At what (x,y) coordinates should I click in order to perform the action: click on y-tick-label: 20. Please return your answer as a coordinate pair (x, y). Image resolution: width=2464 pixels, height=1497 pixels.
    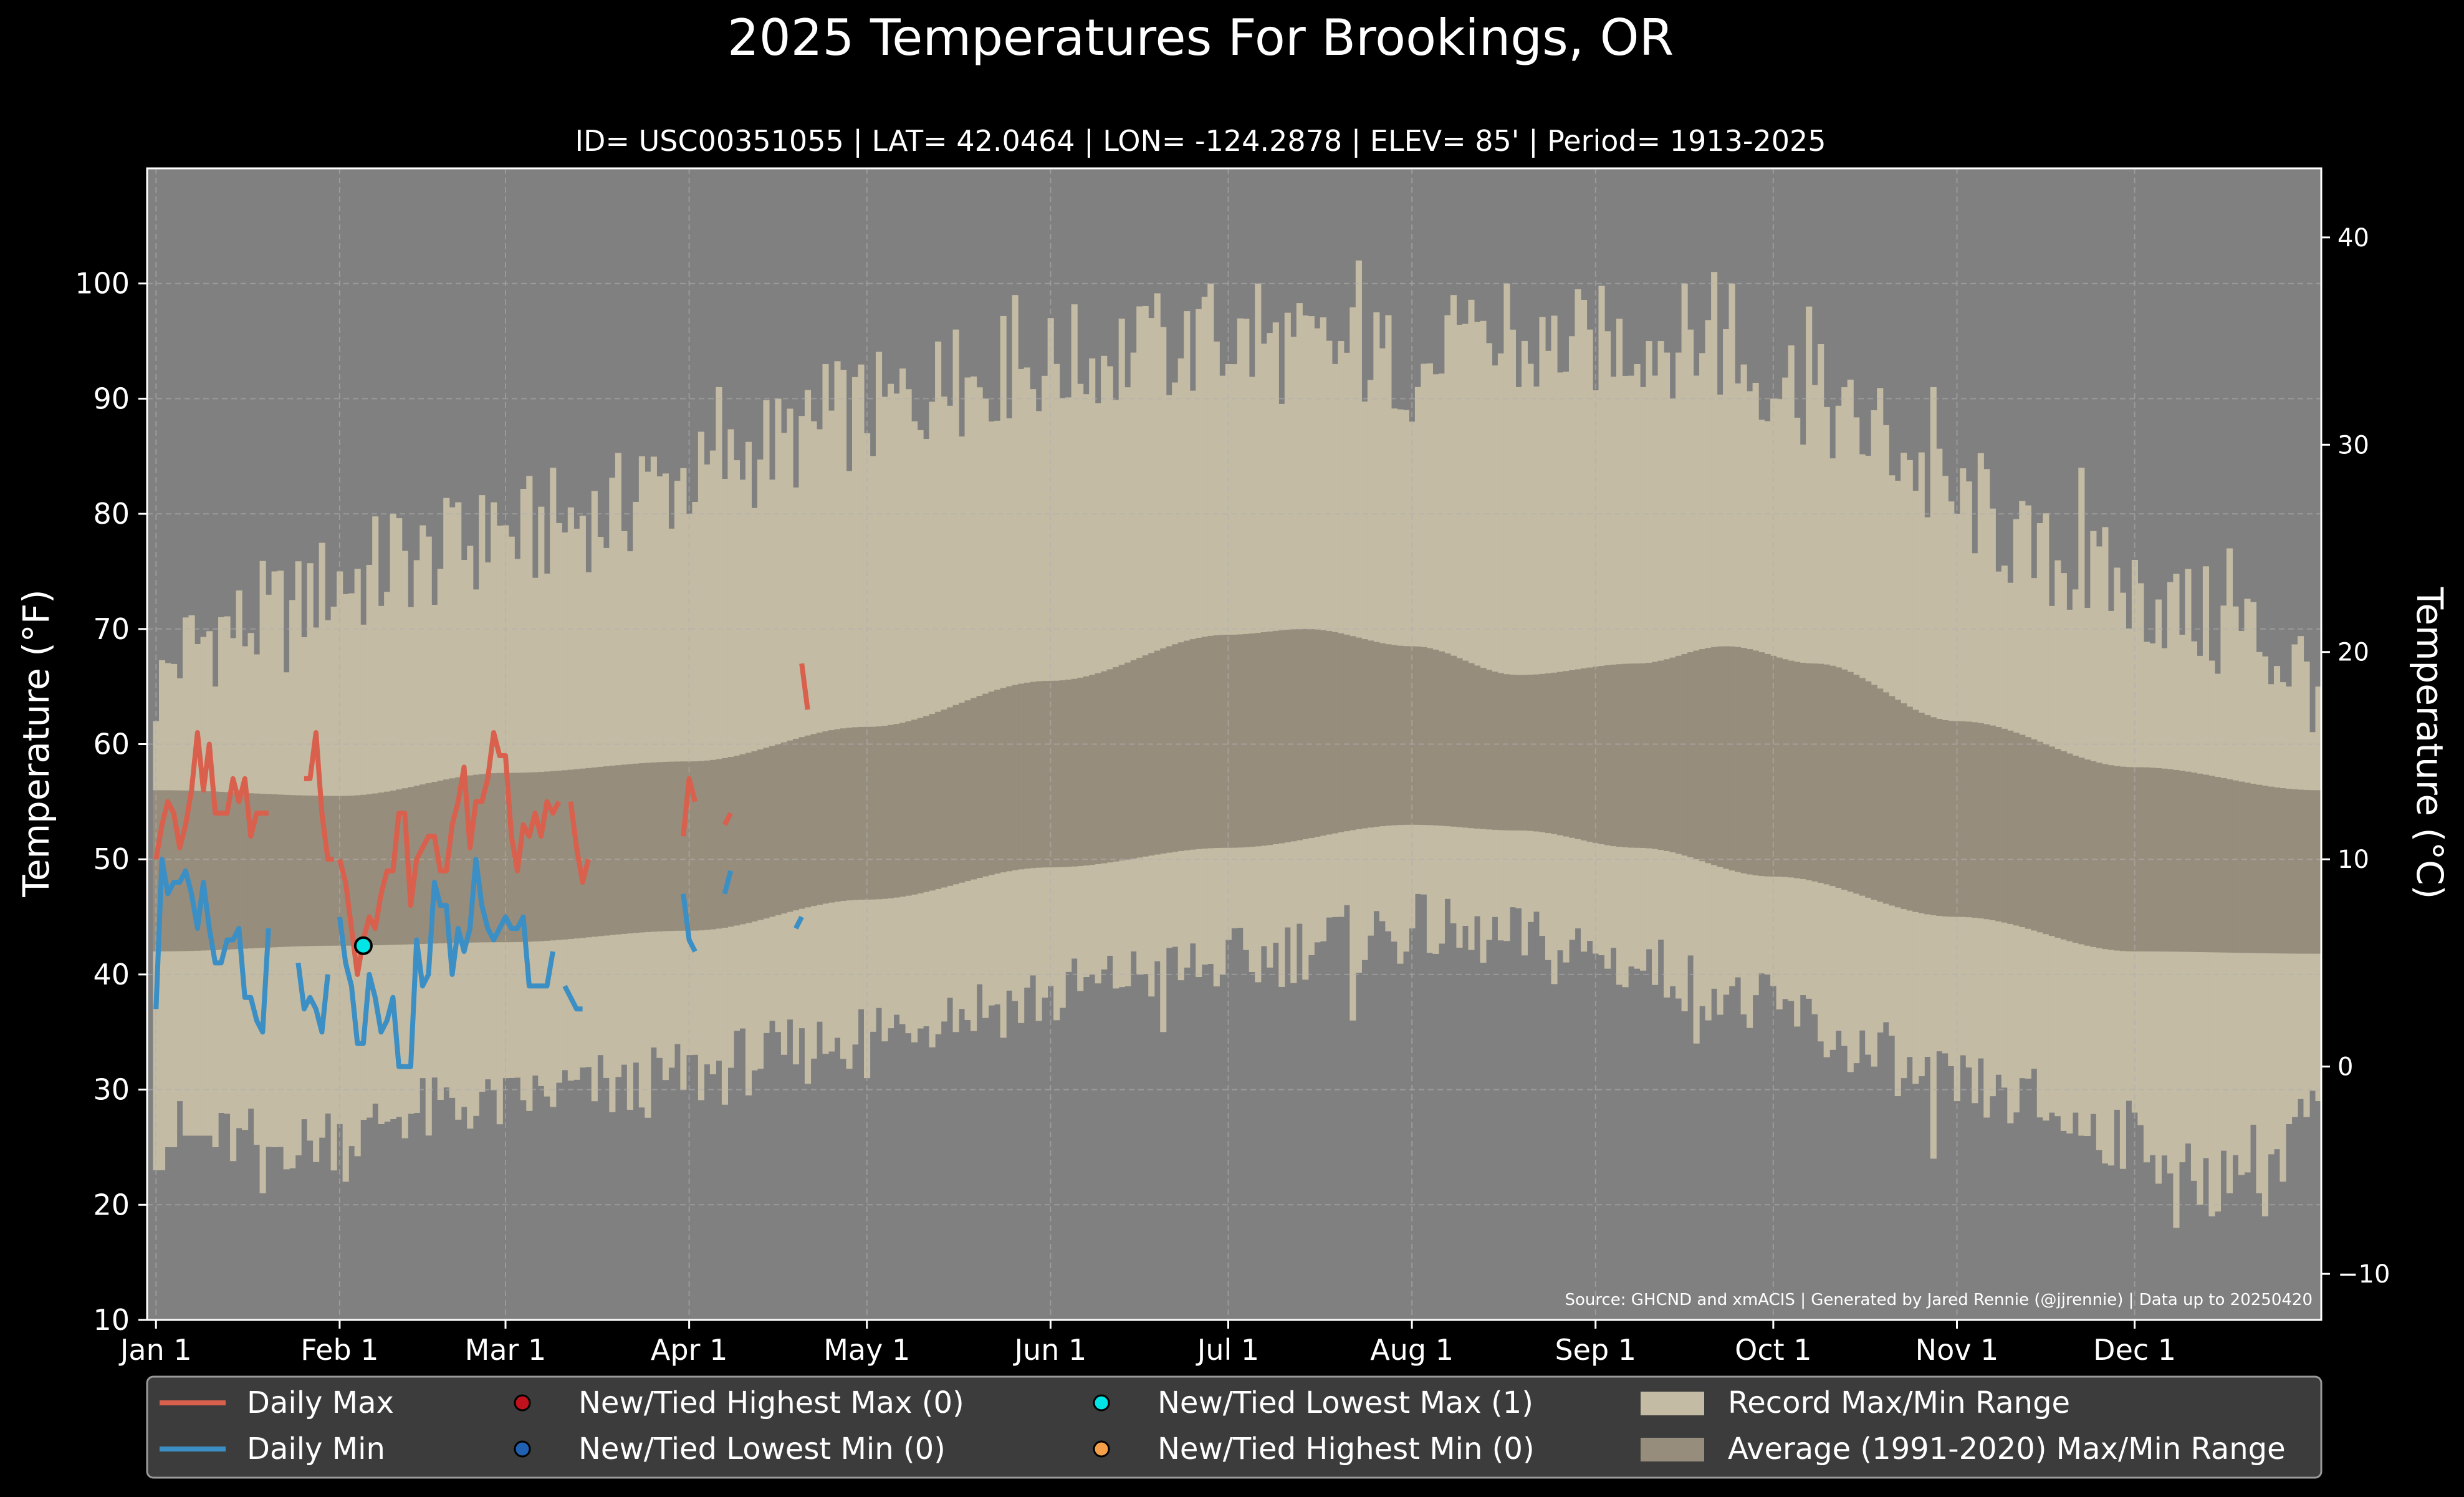
    Looking at the image, I should click on (111, 1204).